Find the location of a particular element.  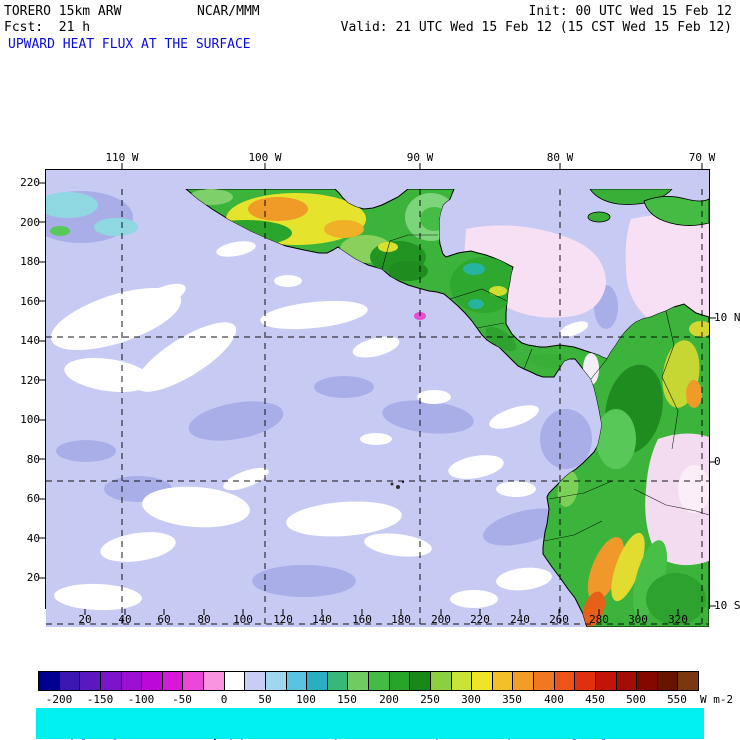

x-tick-label: 60 is located at coordinates (164, 619).